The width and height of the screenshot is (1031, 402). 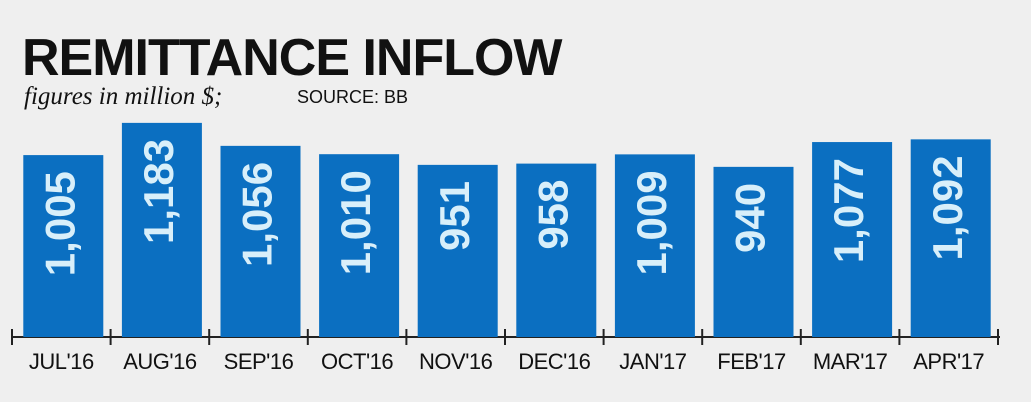 I want to click on x-tick-label: MAR'17, so click(x=850, y=361).